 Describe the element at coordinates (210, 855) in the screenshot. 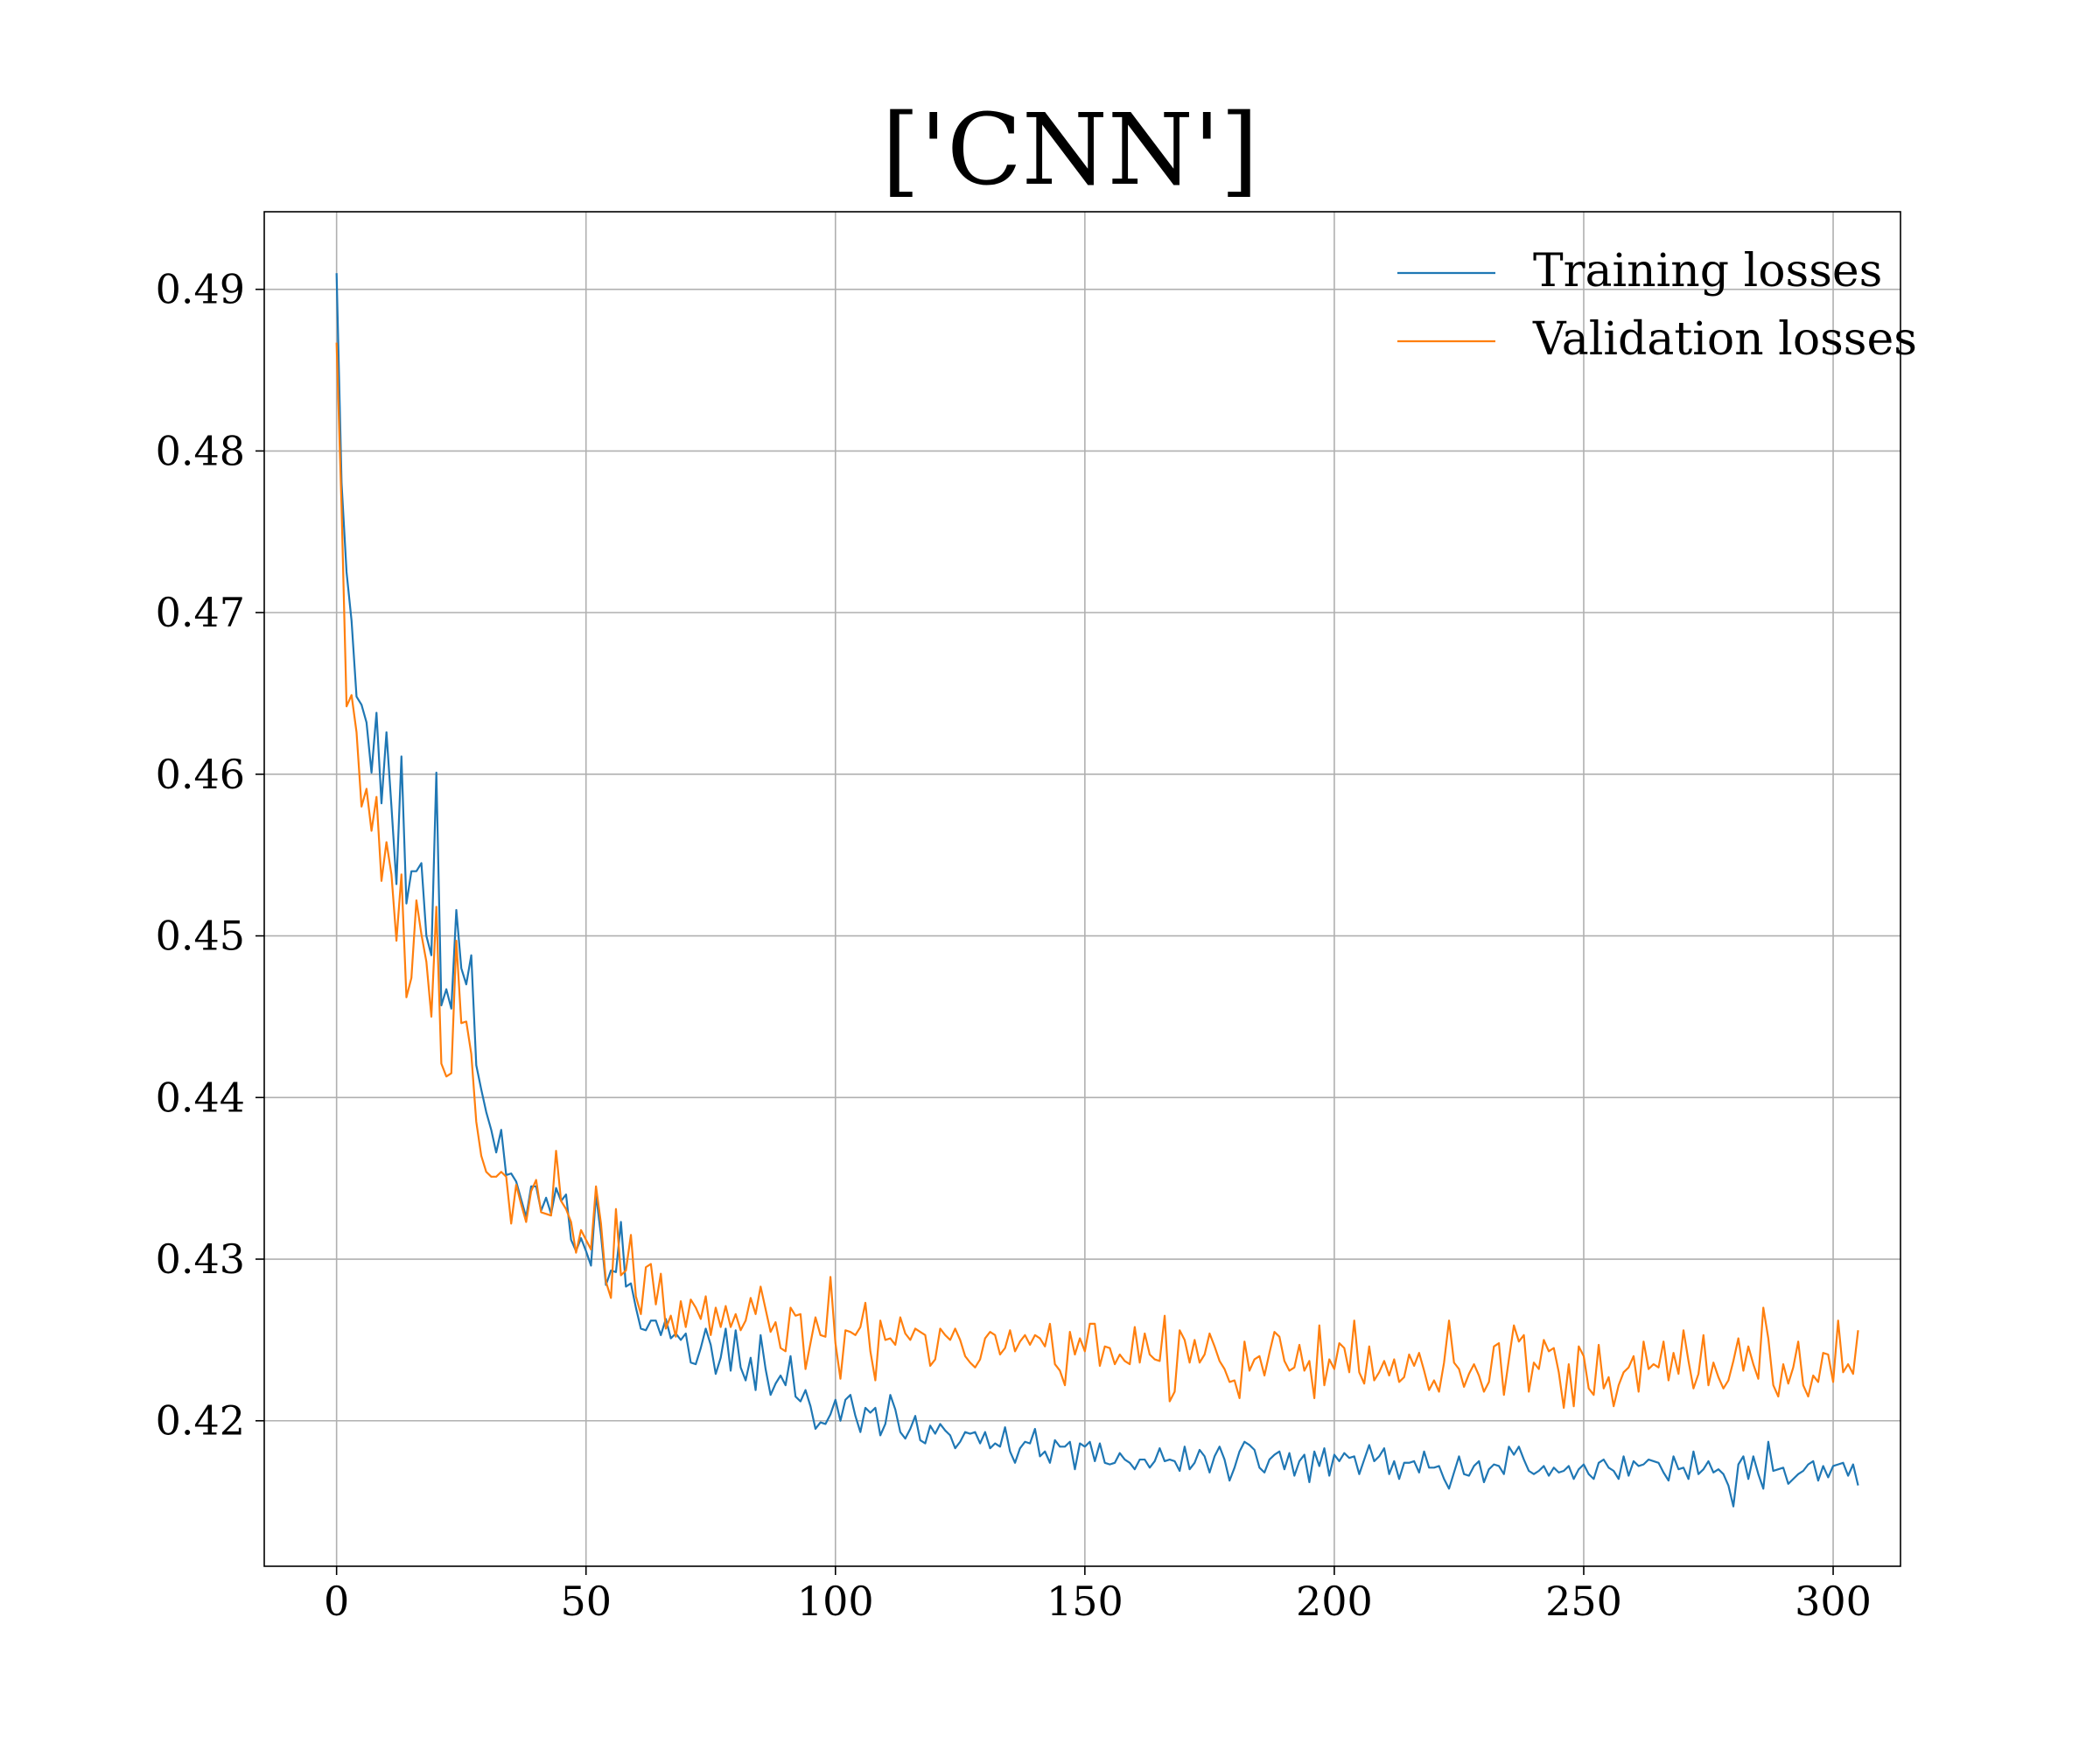

I see `y-axis-ticks: 0.42 0.43 0.44 0.45 0.46 0.47 0.48 0.49` at that location.